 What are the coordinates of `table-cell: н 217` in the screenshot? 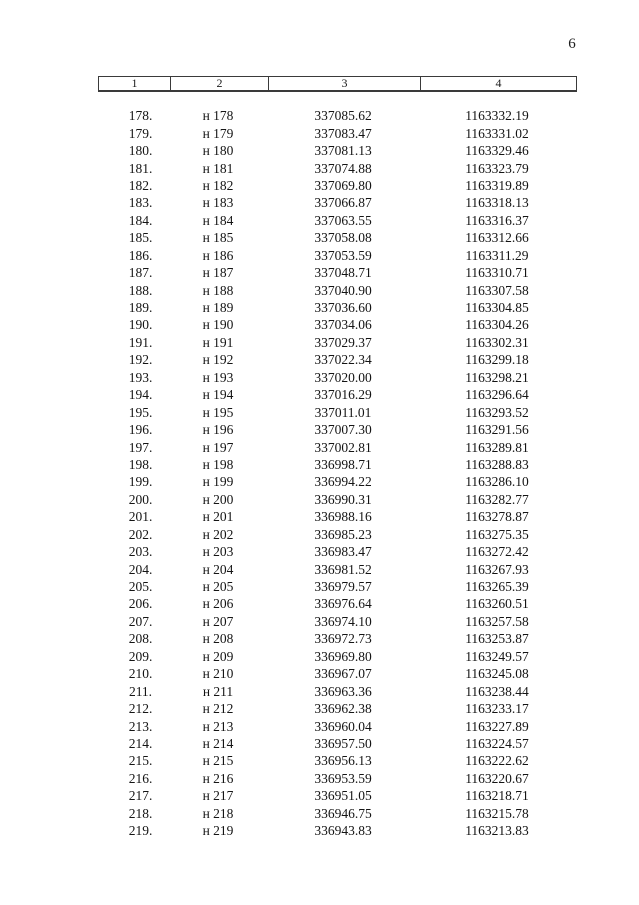 It's located at (218, 796).